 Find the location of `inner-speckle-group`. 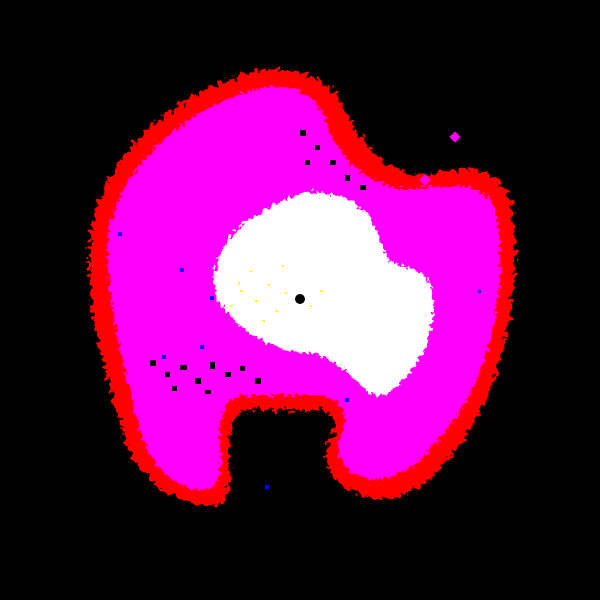

inner-speckle-group is located at coordinates (276, 293).